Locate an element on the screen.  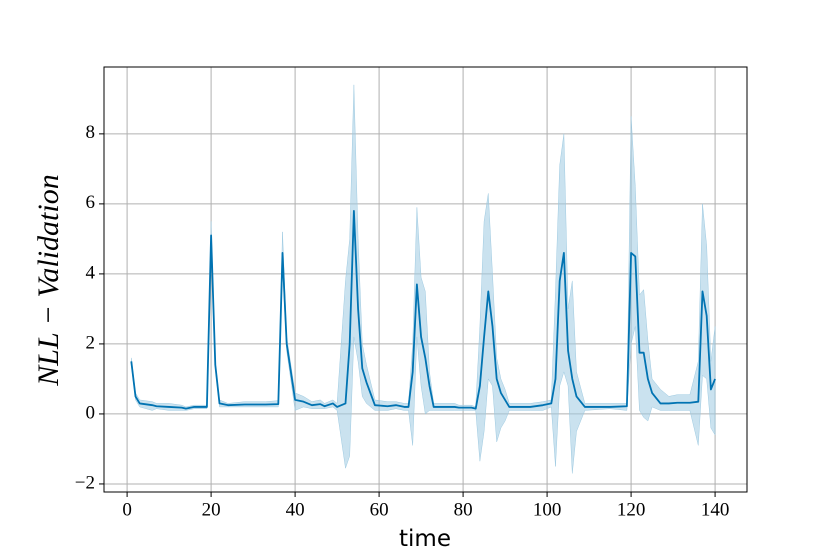
x-tick-label: 120 is located at coordinates (631, 509).